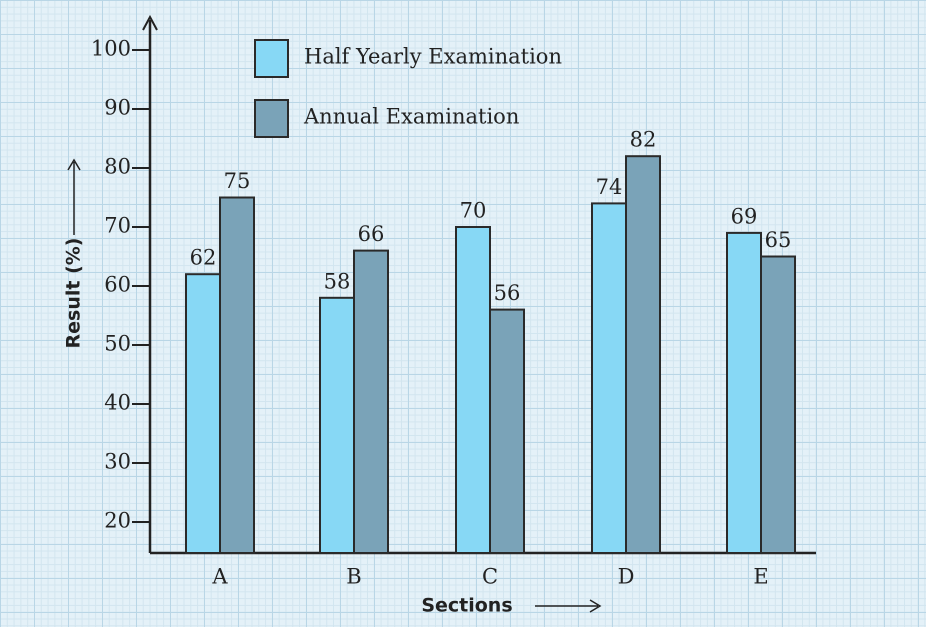 The image size is (926, 627). What do you see at coordinates (117, 167) in the screenshot?
I see `y-tick-label: 80` at bounding box center [117, 167].